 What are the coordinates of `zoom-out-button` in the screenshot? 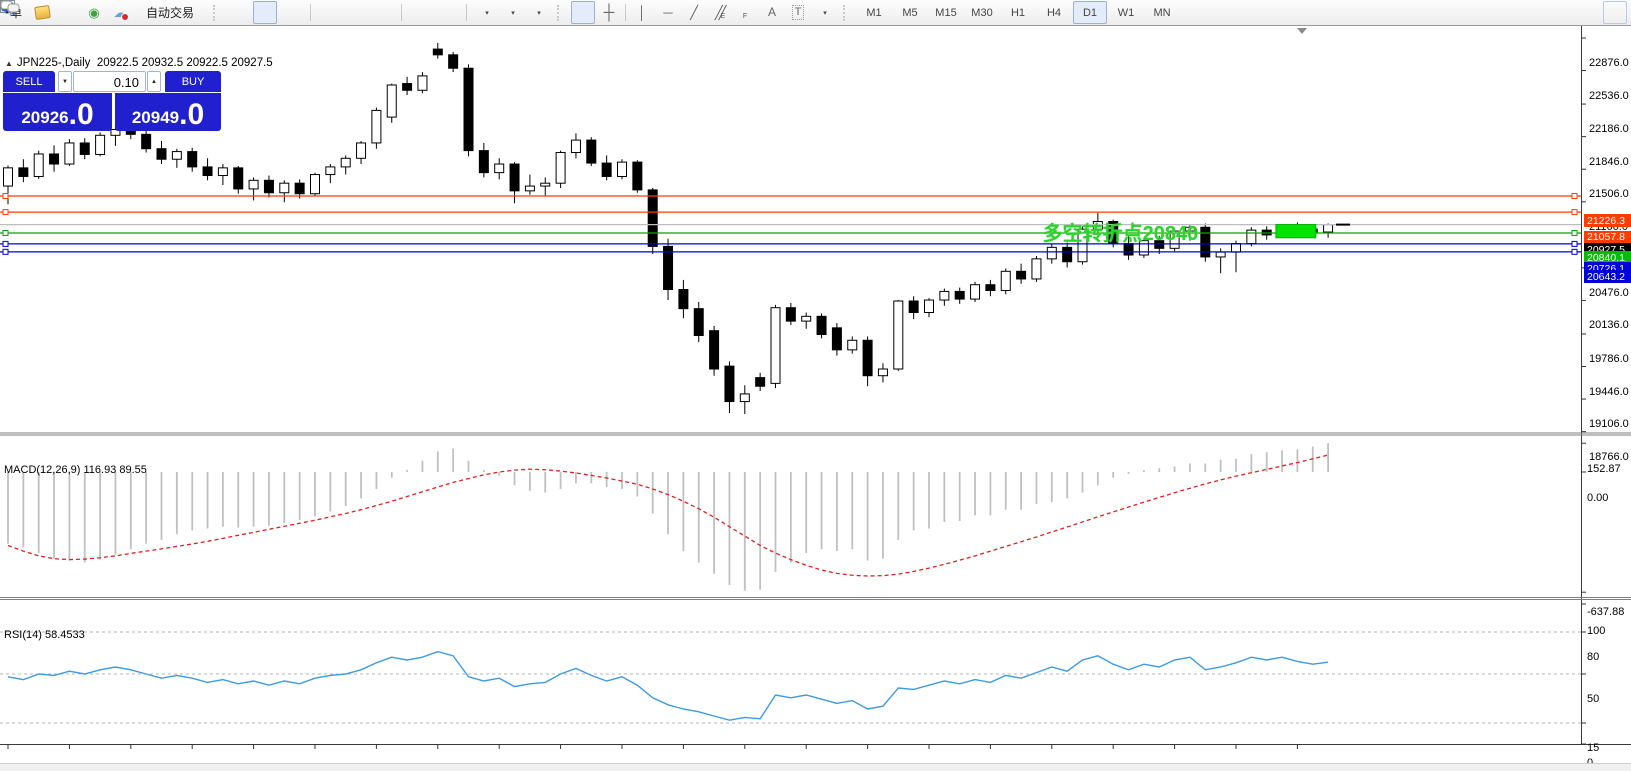 It's located at (184, 12).